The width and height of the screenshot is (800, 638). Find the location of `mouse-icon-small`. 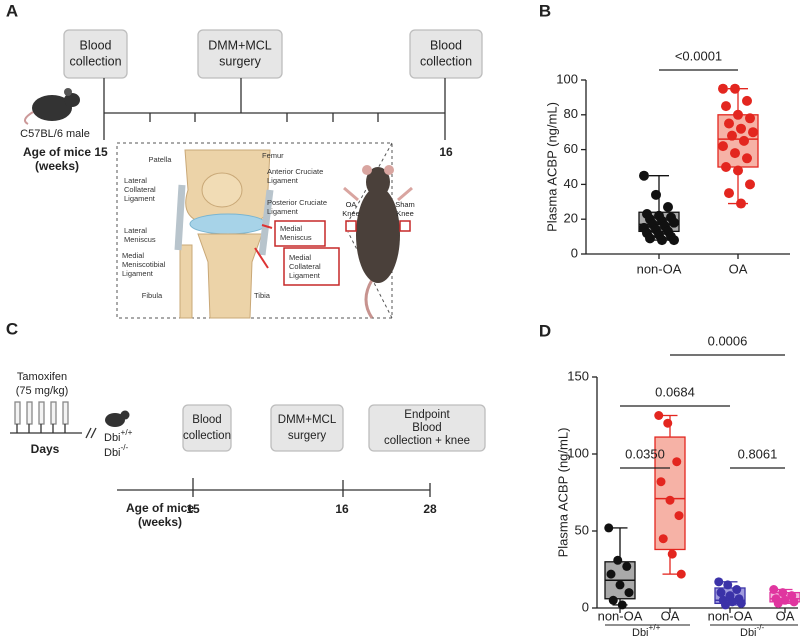

mouse-icon-small is located at coordinates (117, 418).